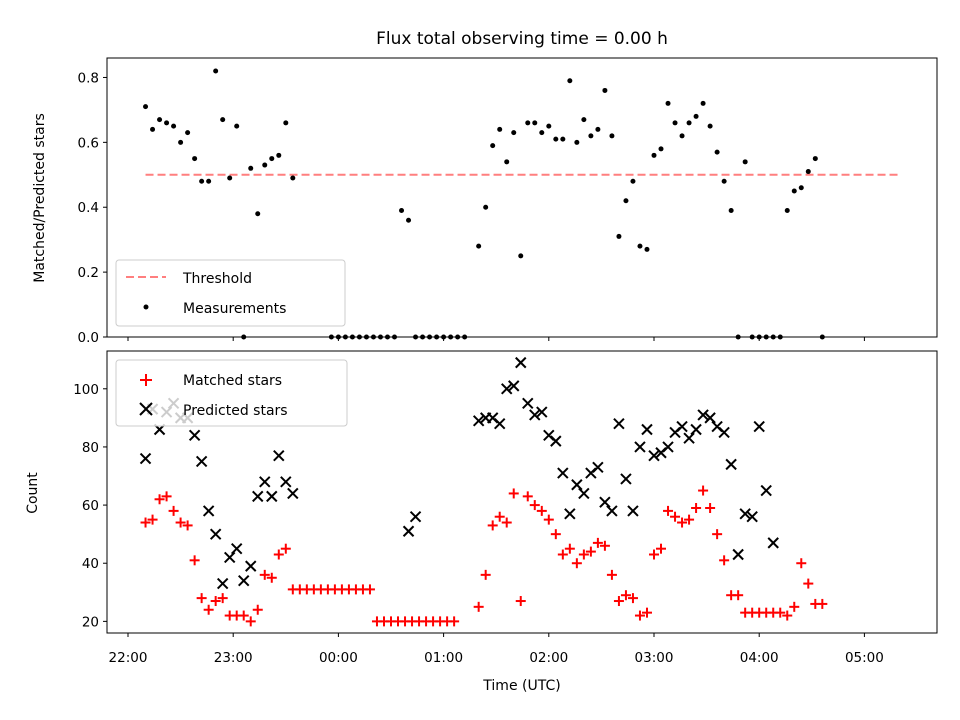  What do you see at coordinates (443, 658) in the screenshot?
I see `x-tick-label: 01:00` at bounding box center [443, 658].